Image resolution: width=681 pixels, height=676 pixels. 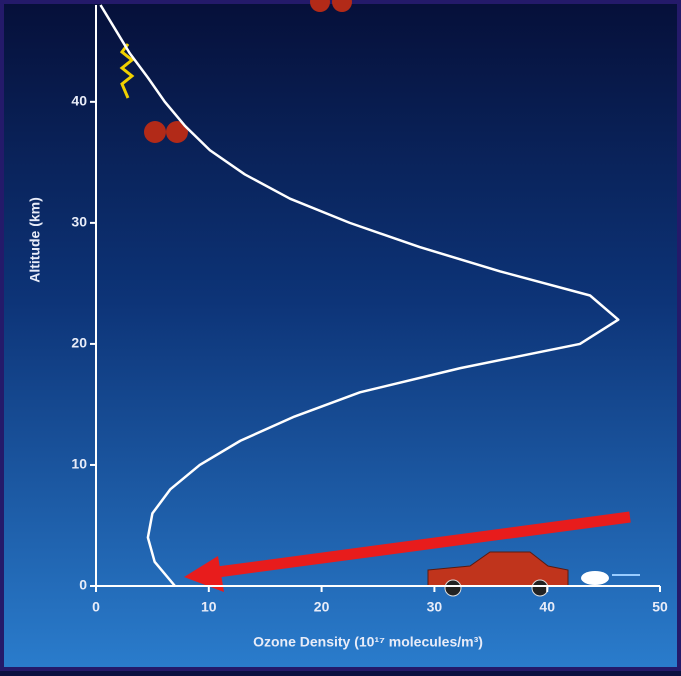 What do you see at coordinates (322, 607) in the screenshot?
I see `x-tick-label: 20` at bounding box center [322, 607].